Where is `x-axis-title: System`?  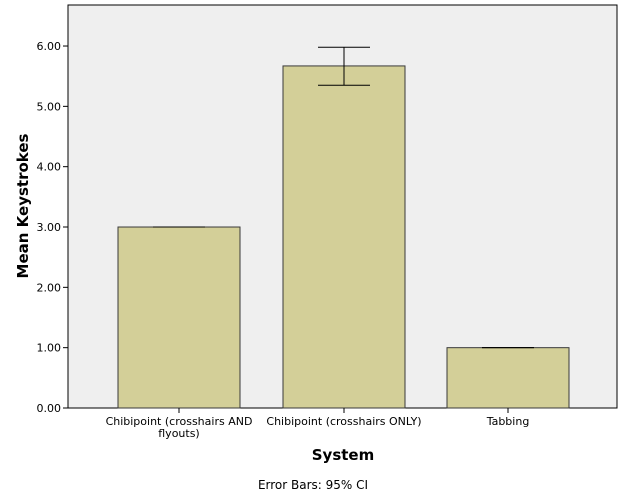
x-axis-title: System is located at coordinates (343, 455).